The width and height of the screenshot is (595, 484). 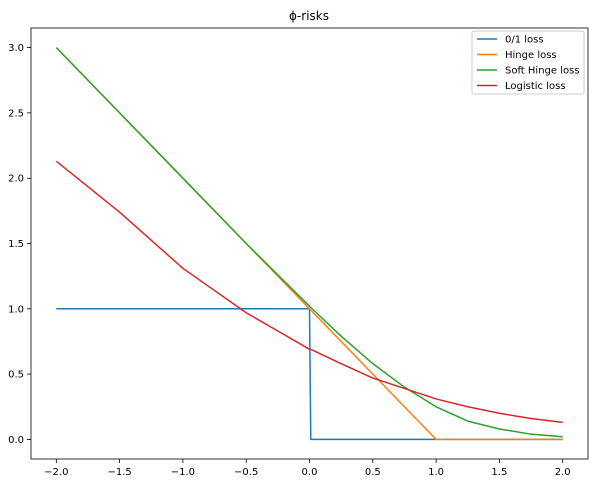 What do you see at coordinates (246, 472) in the screenshot?
I see `x-tick-label-3: −0.5` at bounding box center [246, 472].